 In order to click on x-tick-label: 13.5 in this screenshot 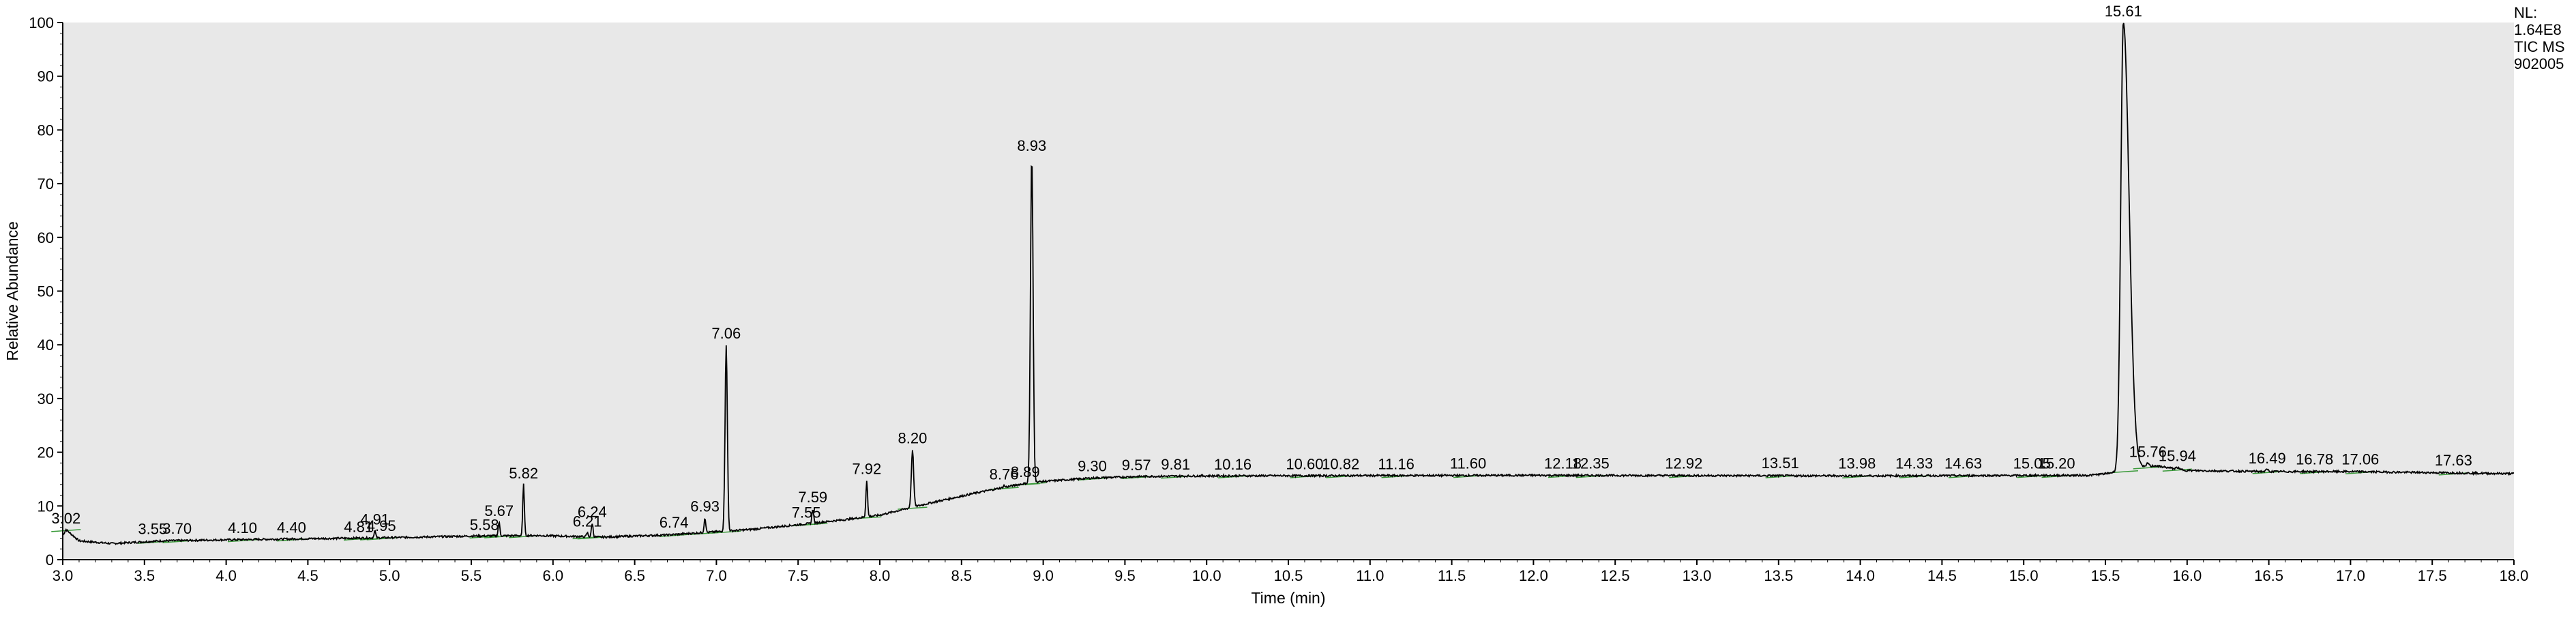, I will do `click(1778, 575)`.